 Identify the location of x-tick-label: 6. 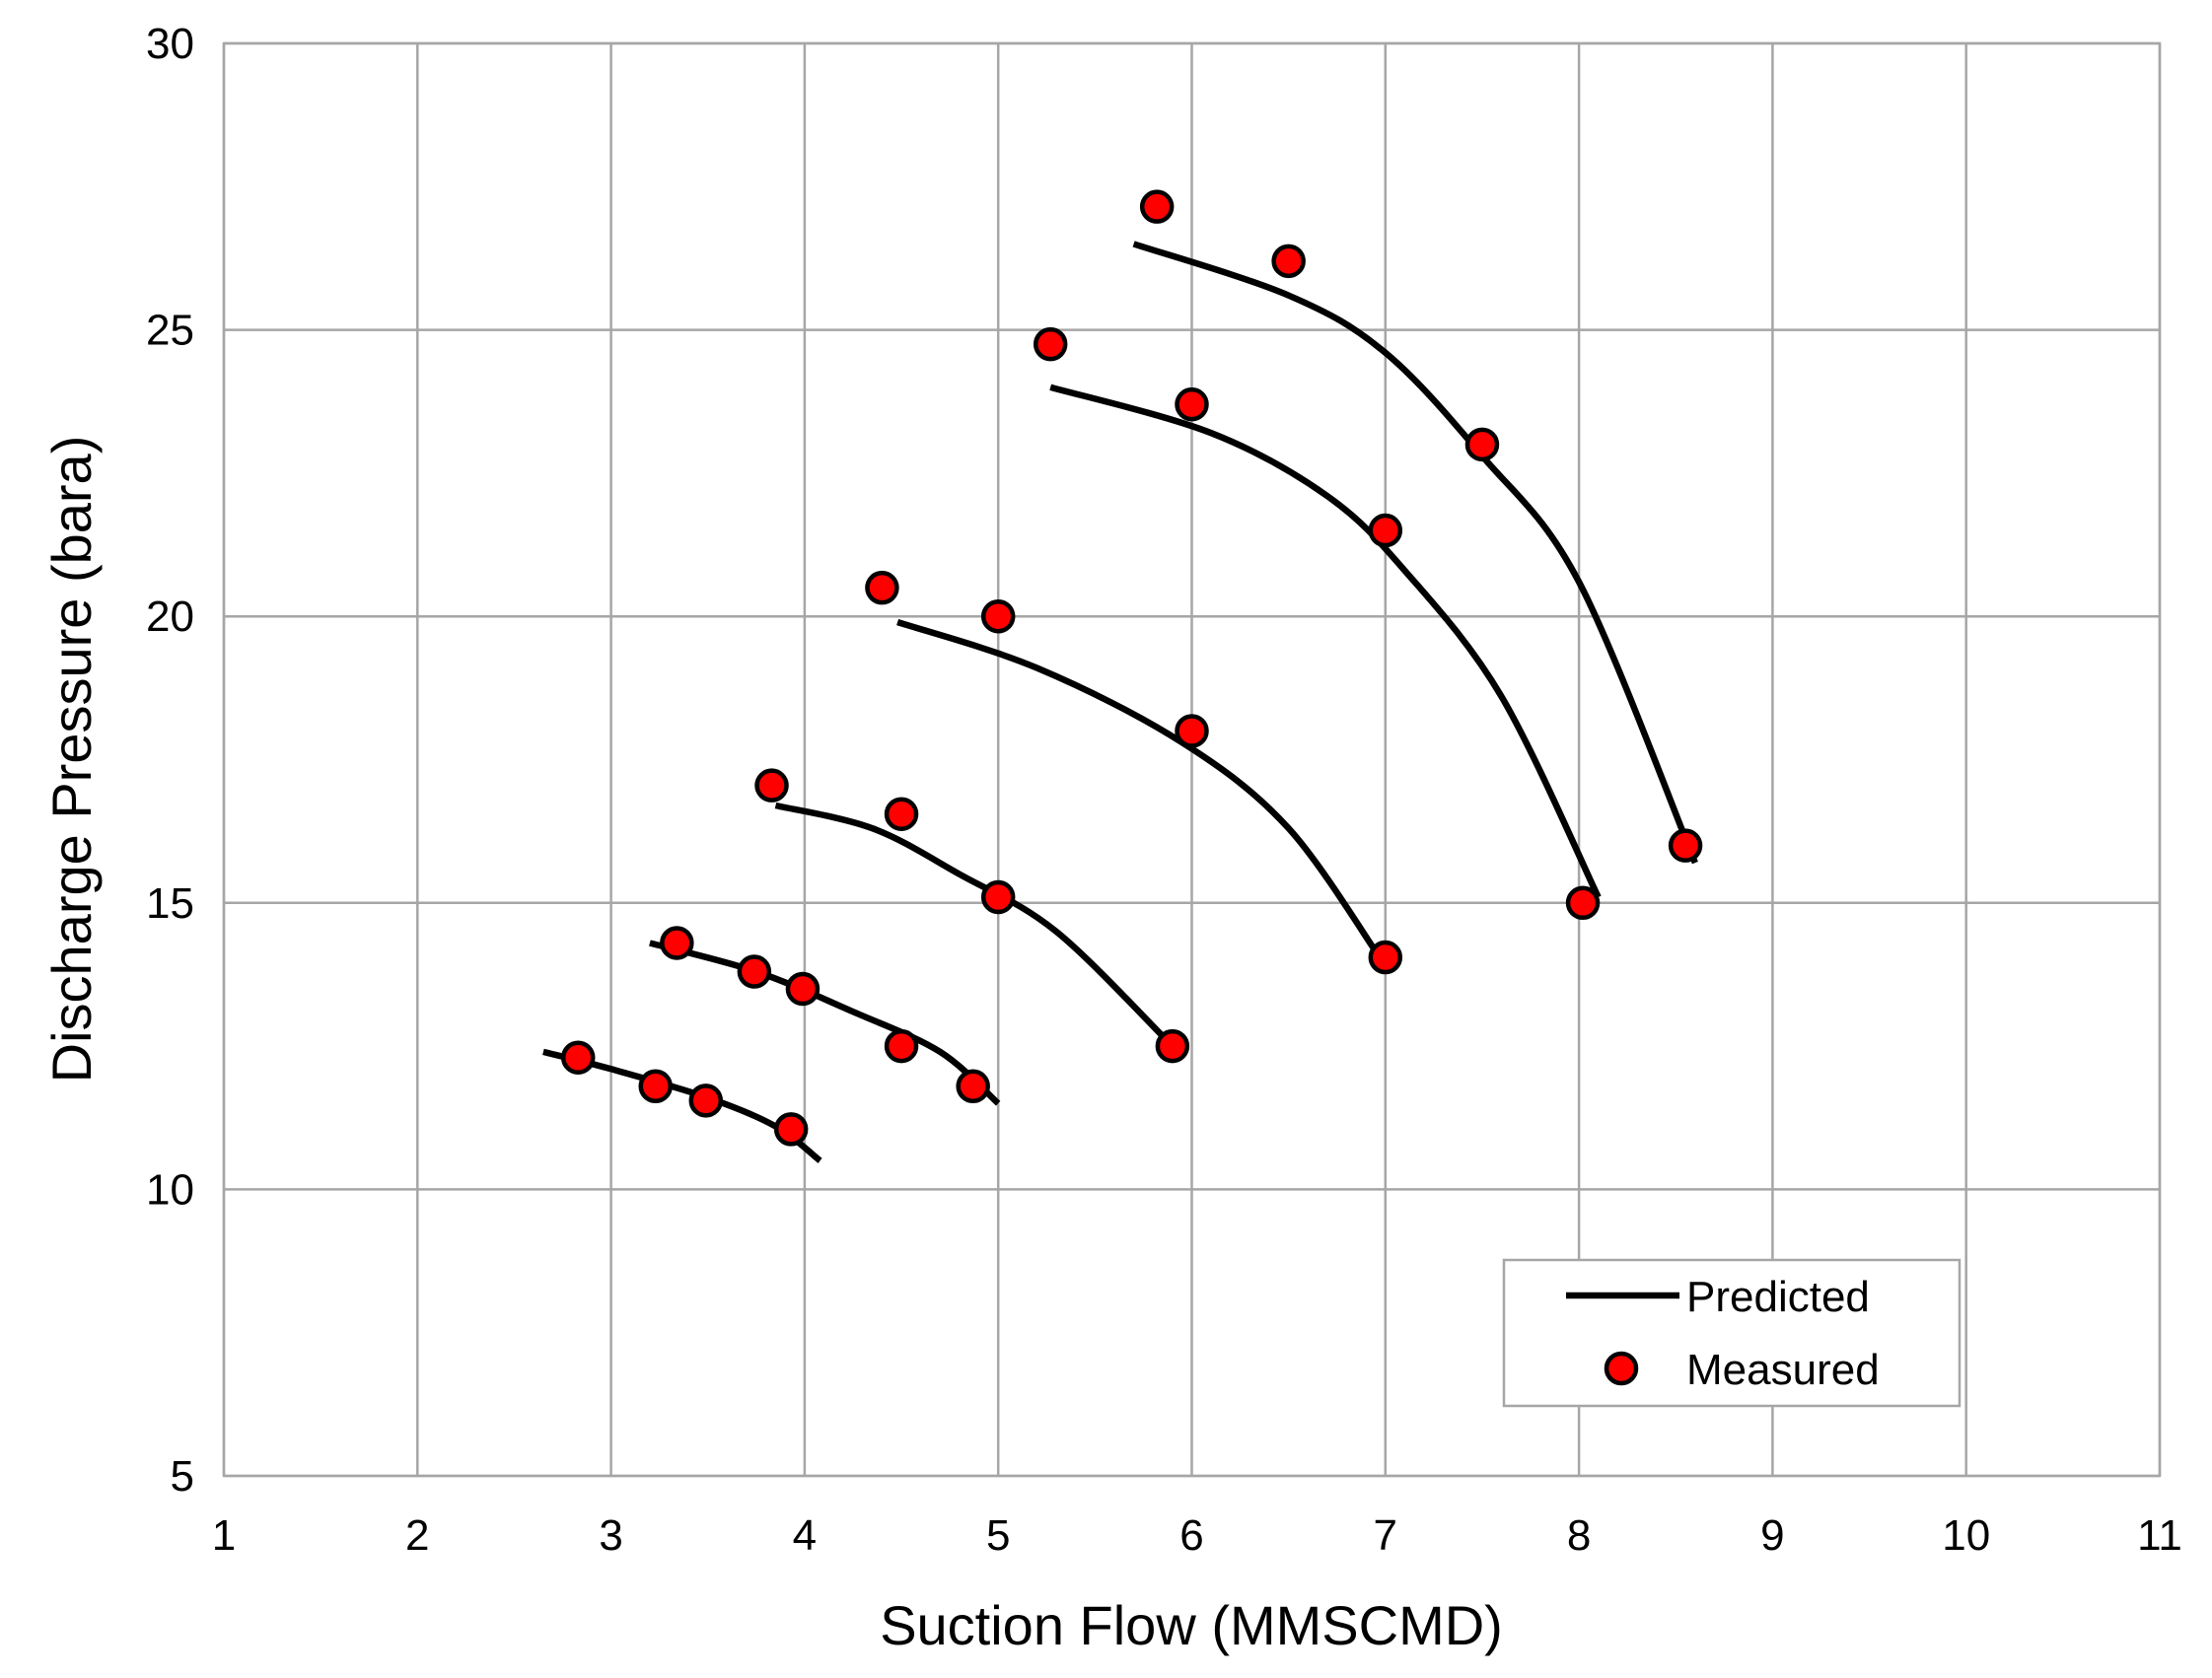
(1191, 1535).